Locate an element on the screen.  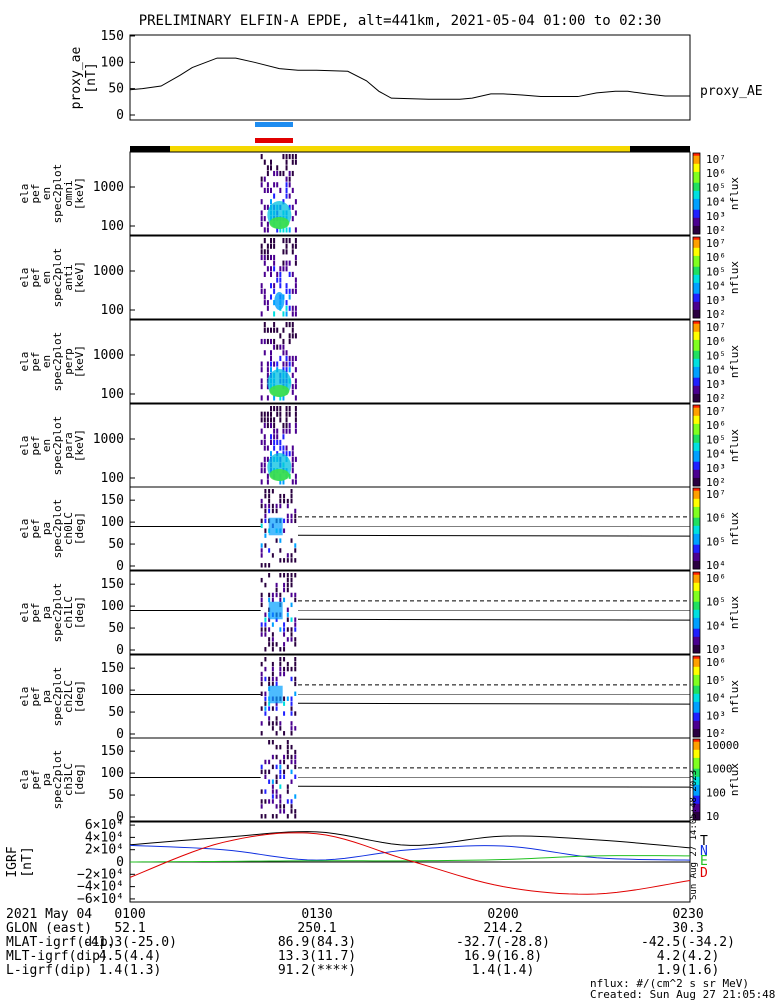
pa-panel-label-line: spec2plot is located at coordinates (57, 780).